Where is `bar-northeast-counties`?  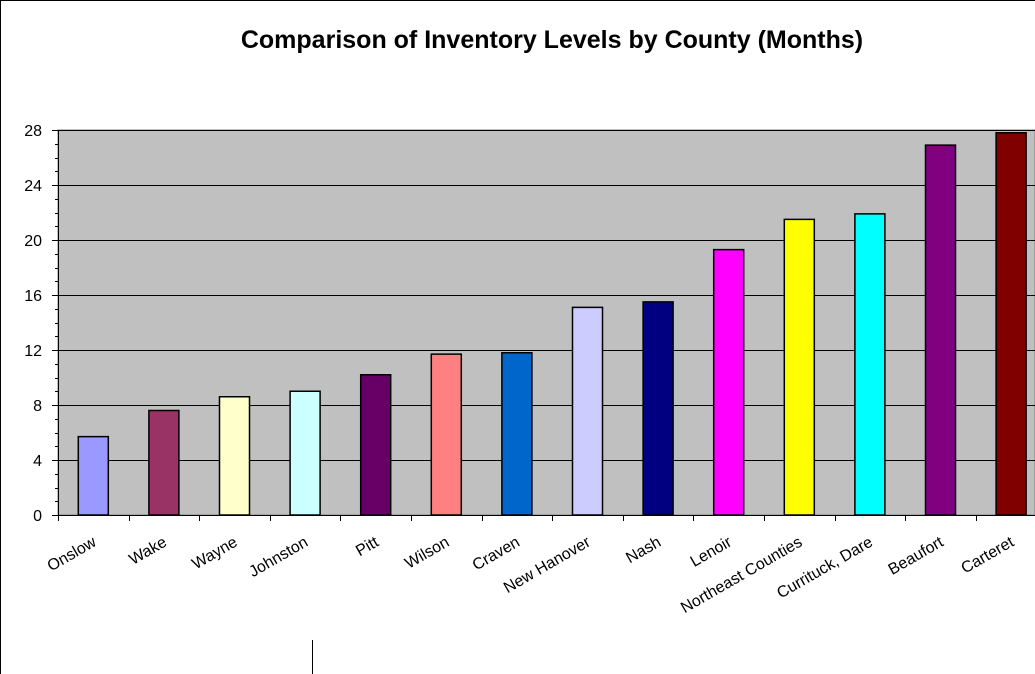
bar-northeast-counties is located at coordinates (799, 367).